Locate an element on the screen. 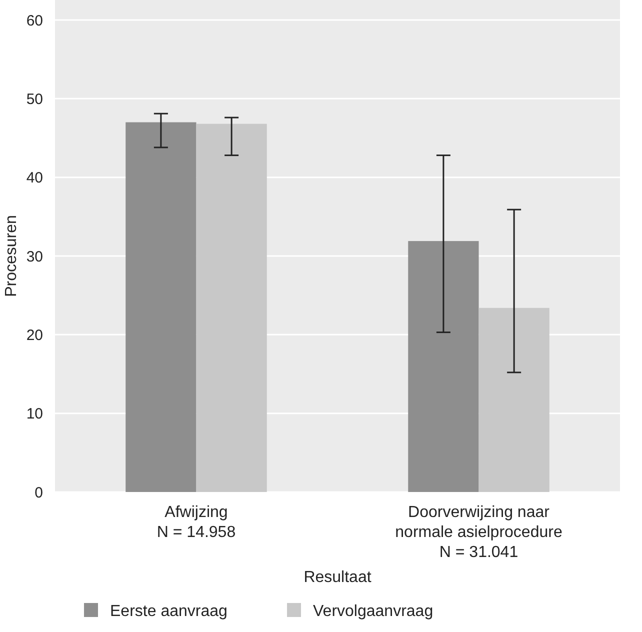 This screenshot has height=632, width=642. y-tick-label: 30 is located at coordinates (34, 257).